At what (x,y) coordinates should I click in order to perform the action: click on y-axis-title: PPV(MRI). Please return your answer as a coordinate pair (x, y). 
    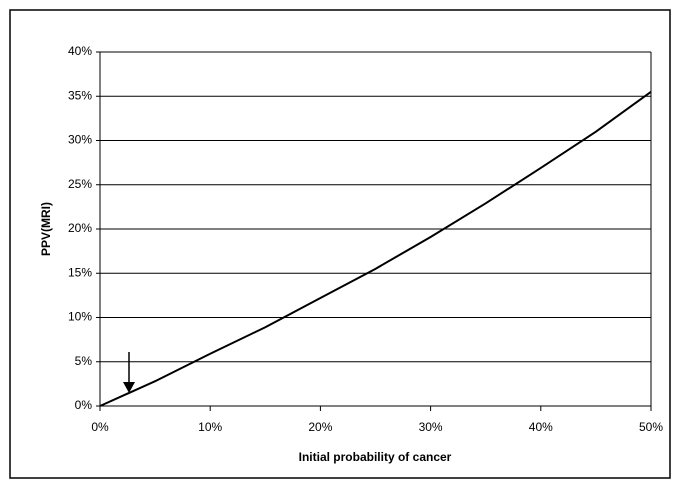
    Looking at the image, I should click on (46, 229).